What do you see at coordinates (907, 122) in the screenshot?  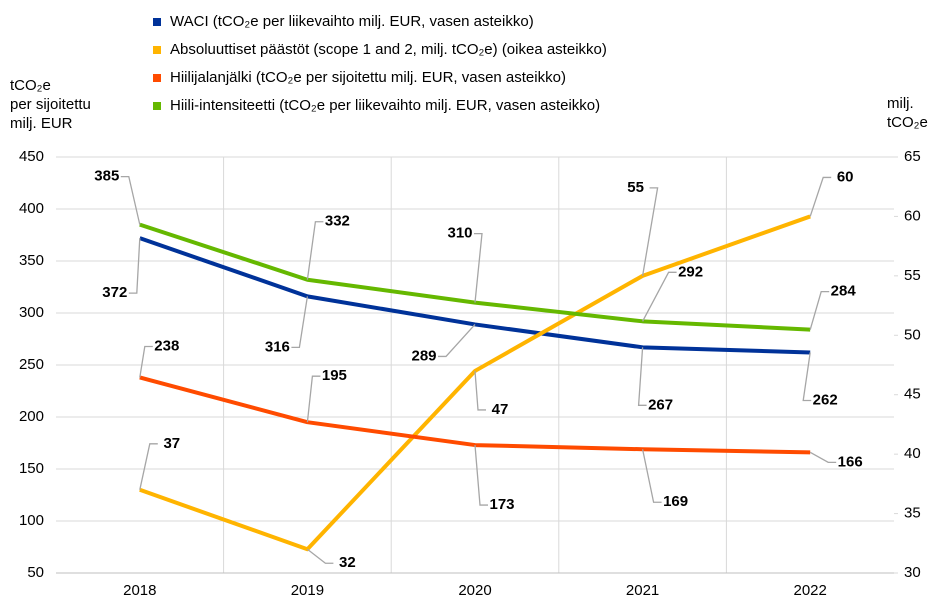 I see `y2-axis-label: tCO₂e` at bounding box center [907, 122].